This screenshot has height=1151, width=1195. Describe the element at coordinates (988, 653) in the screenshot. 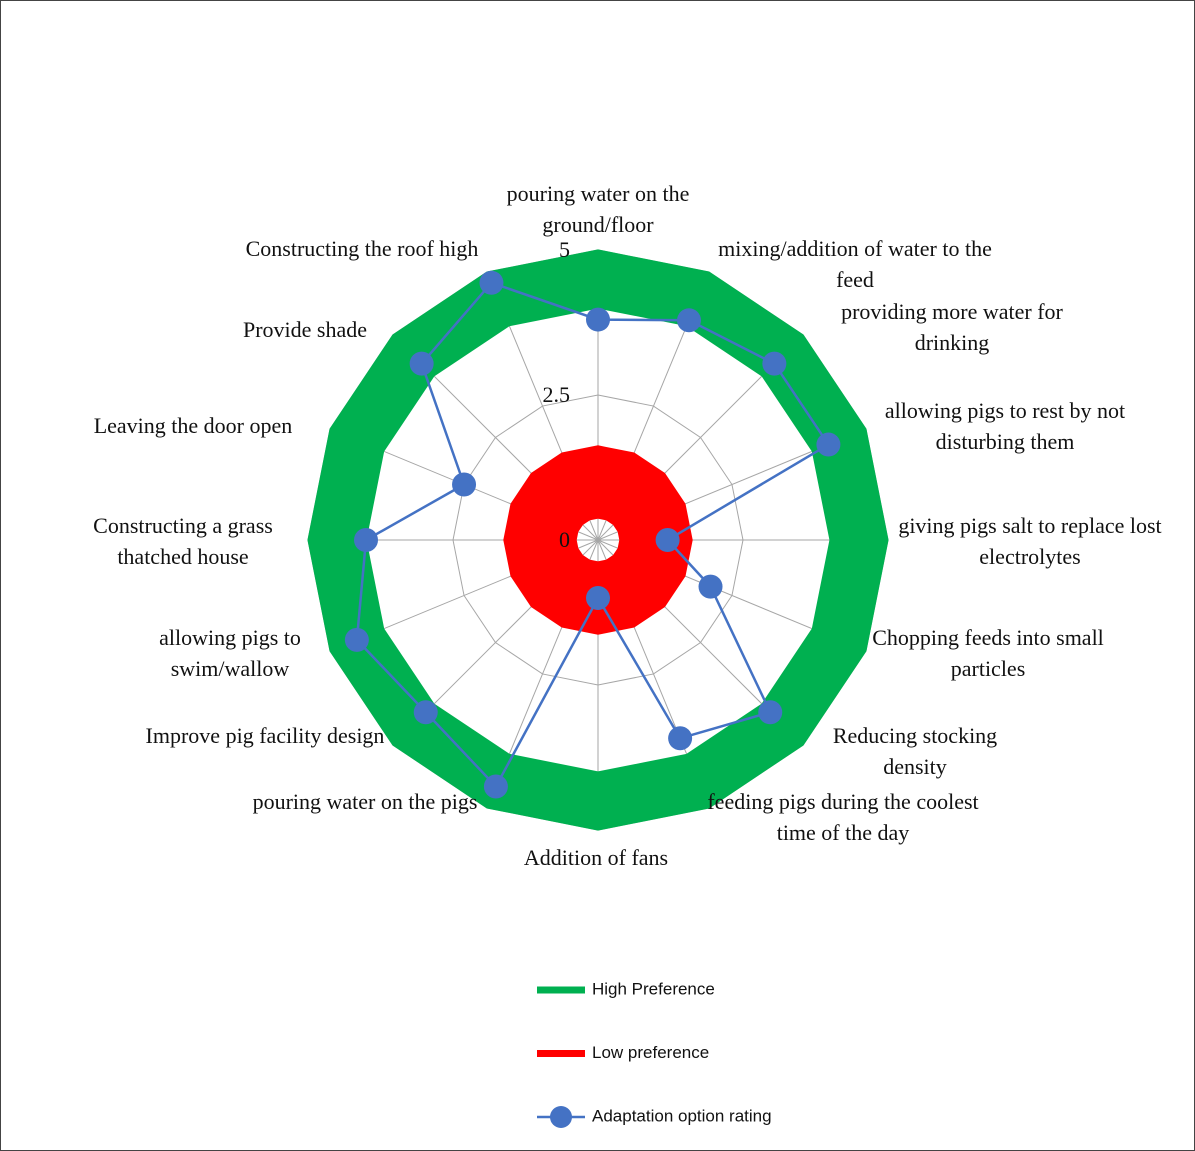

I see `category-label: Chopping feeds into small particles` at that location.